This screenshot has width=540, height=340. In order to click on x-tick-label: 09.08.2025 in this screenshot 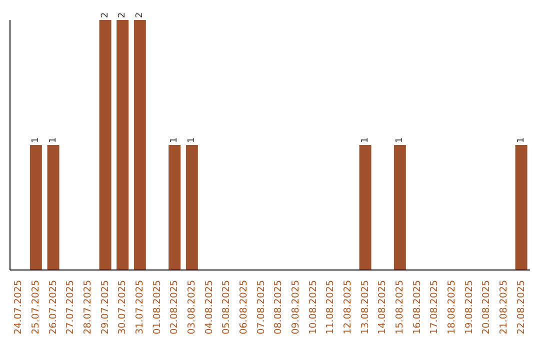, I will do `click(296, 307)`.